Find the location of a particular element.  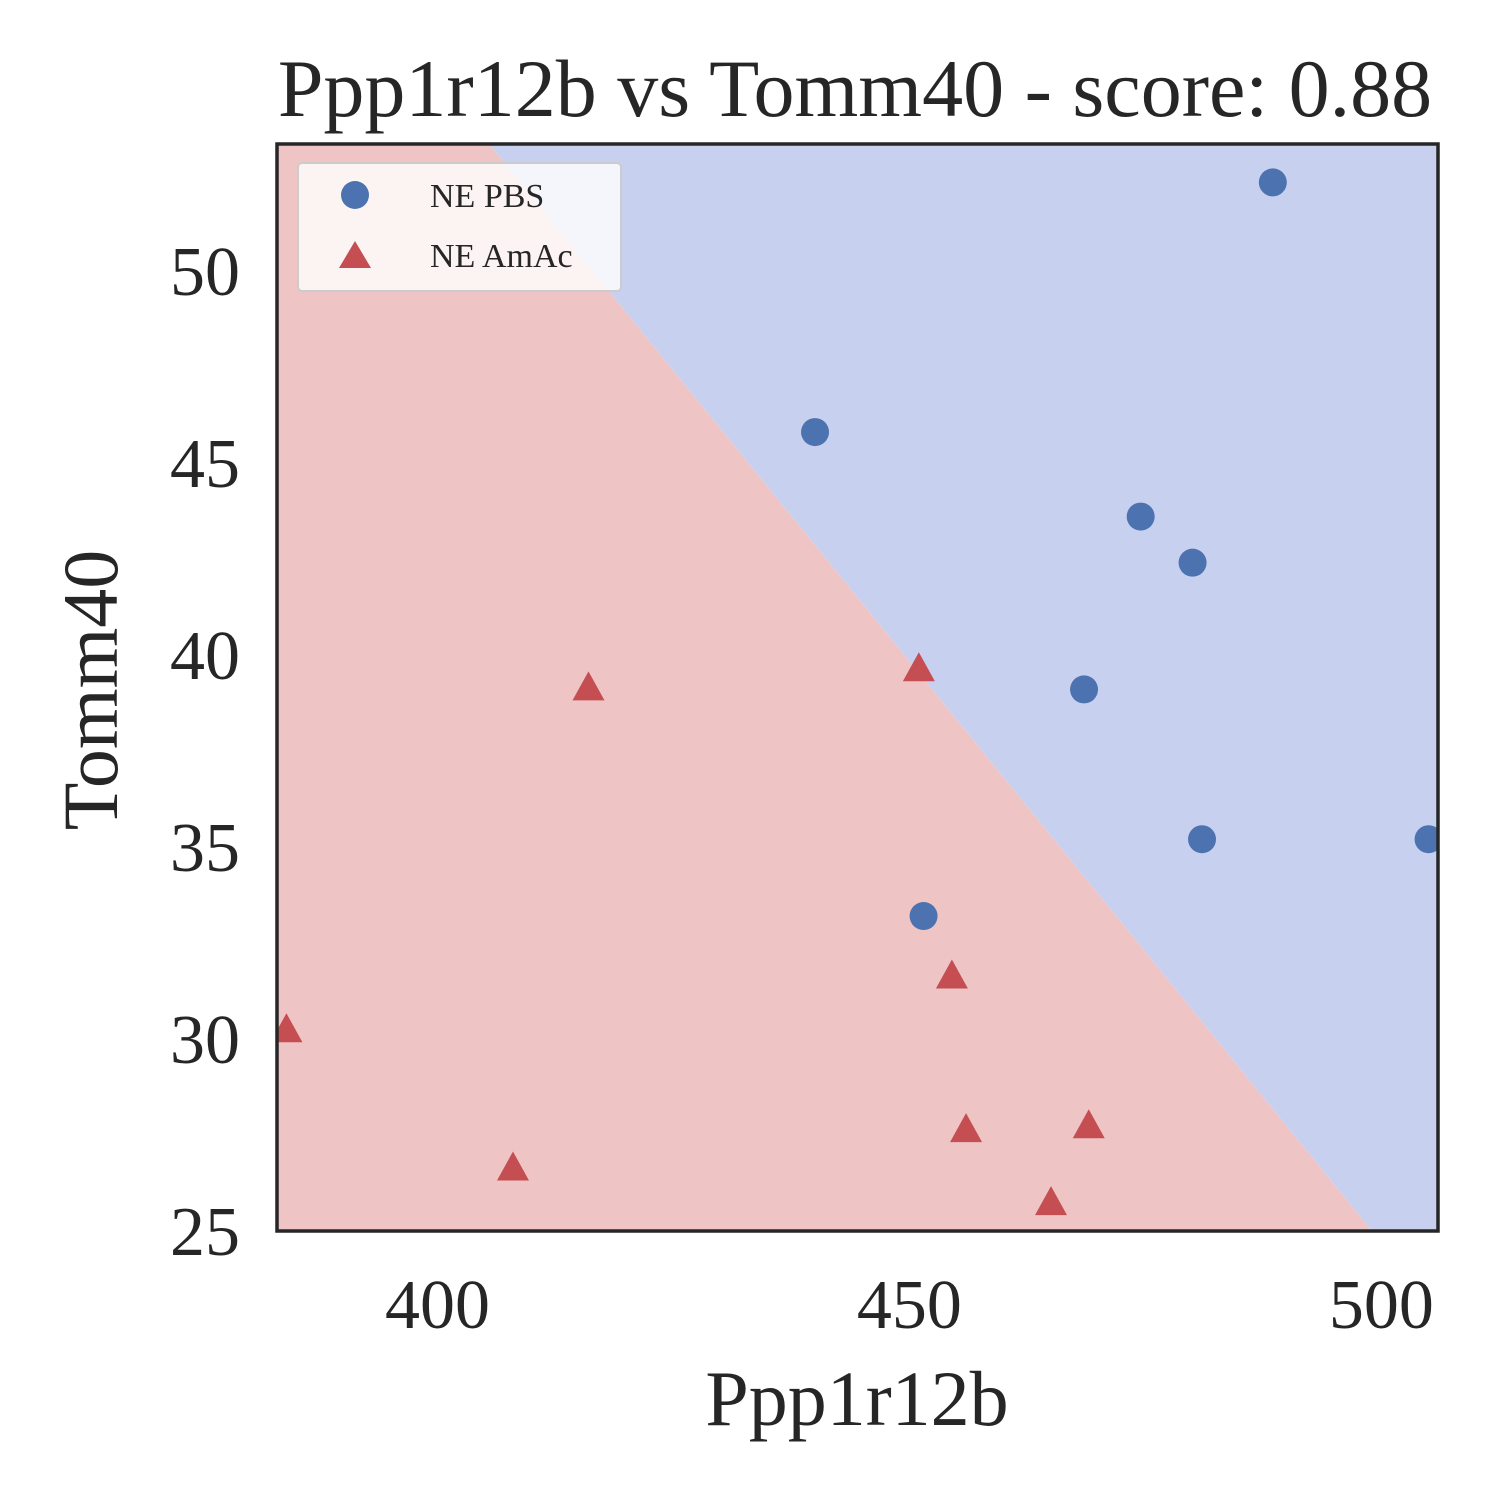

x-axis-label: Ppp1r12b is located at coordinates (856, 1398).